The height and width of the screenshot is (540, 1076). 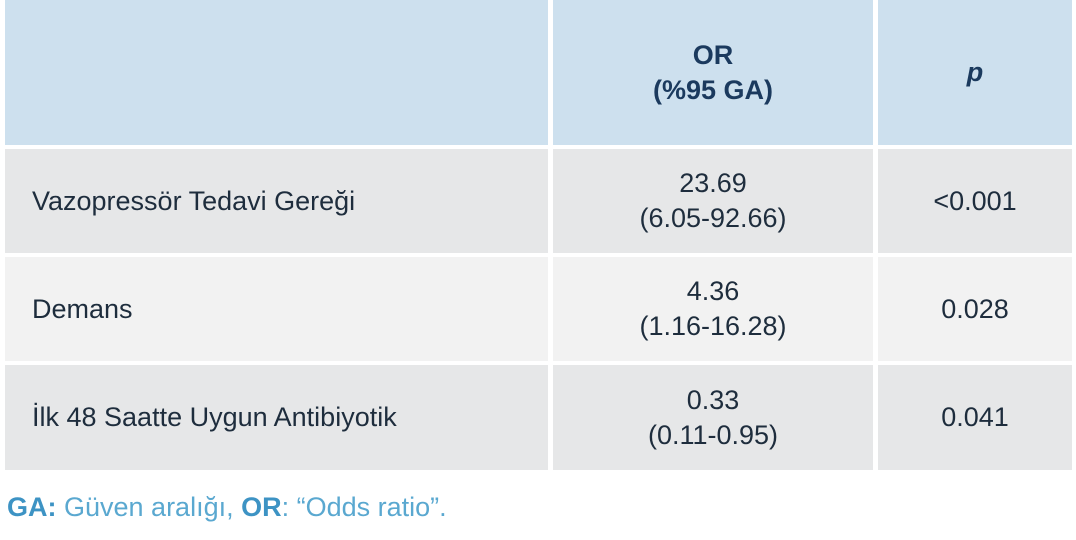 I want to click on footnote-text: Güven aralığı,, so click(x=149, y=507).